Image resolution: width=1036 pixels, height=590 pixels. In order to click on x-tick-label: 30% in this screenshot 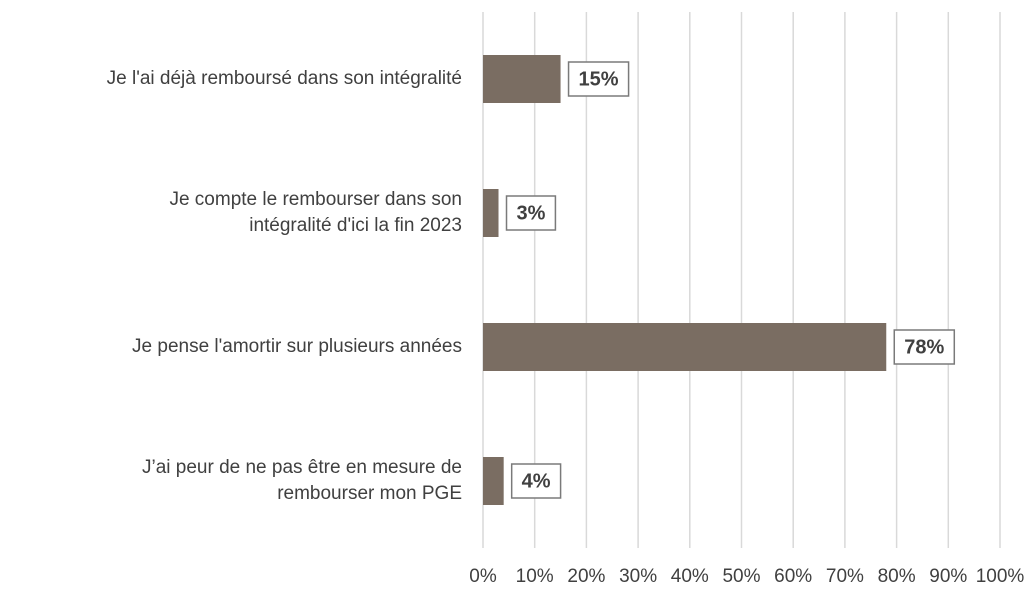, I will do `click(638, 576)`.